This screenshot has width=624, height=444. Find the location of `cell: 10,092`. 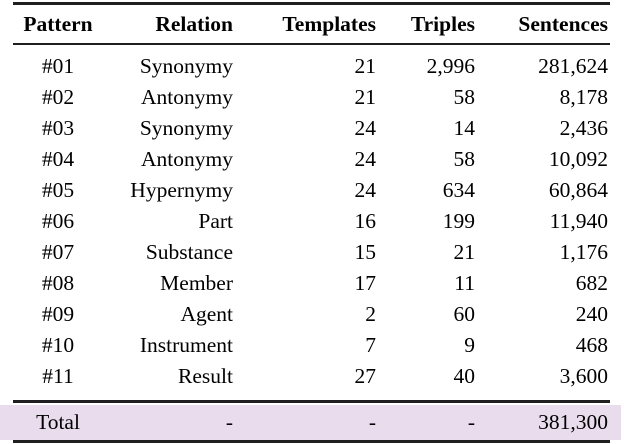

cell: 10,092 is located at coordinates (578, 158).